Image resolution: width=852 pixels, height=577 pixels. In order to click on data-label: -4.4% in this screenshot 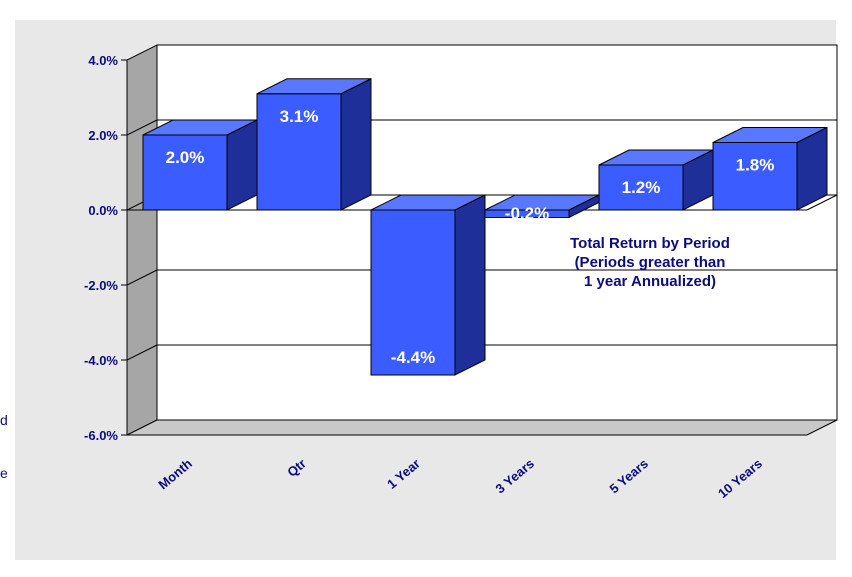, I will do `click(413, 357)`.